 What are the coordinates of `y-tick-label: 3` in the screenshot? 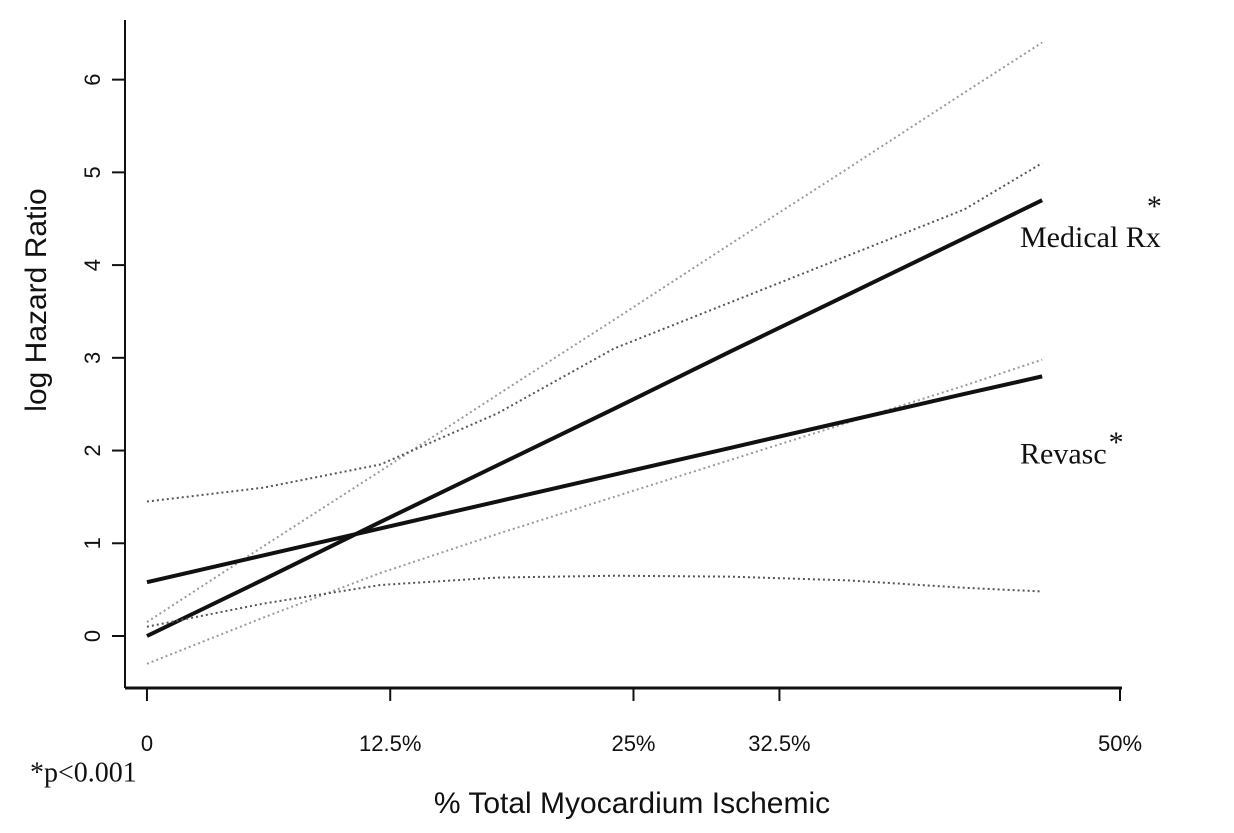 It's located at (92, 358).